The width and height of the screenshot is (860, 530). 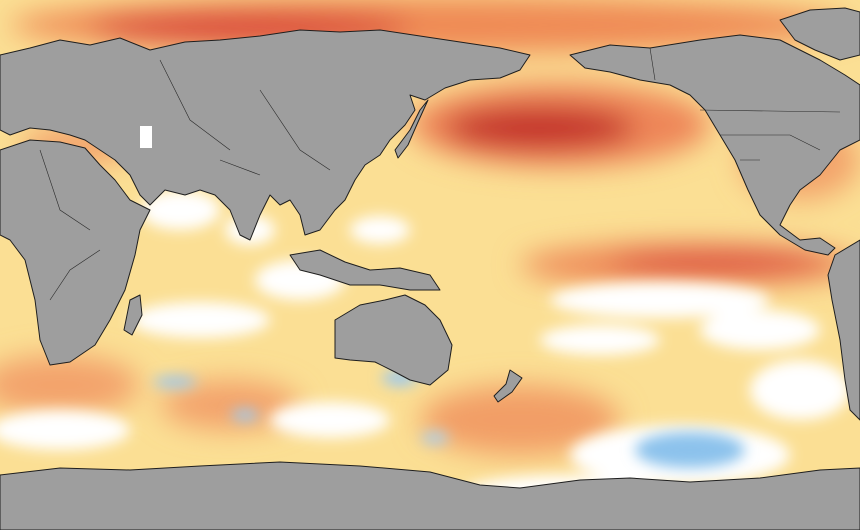 I want to click on africa, so click(x=75, y=252).